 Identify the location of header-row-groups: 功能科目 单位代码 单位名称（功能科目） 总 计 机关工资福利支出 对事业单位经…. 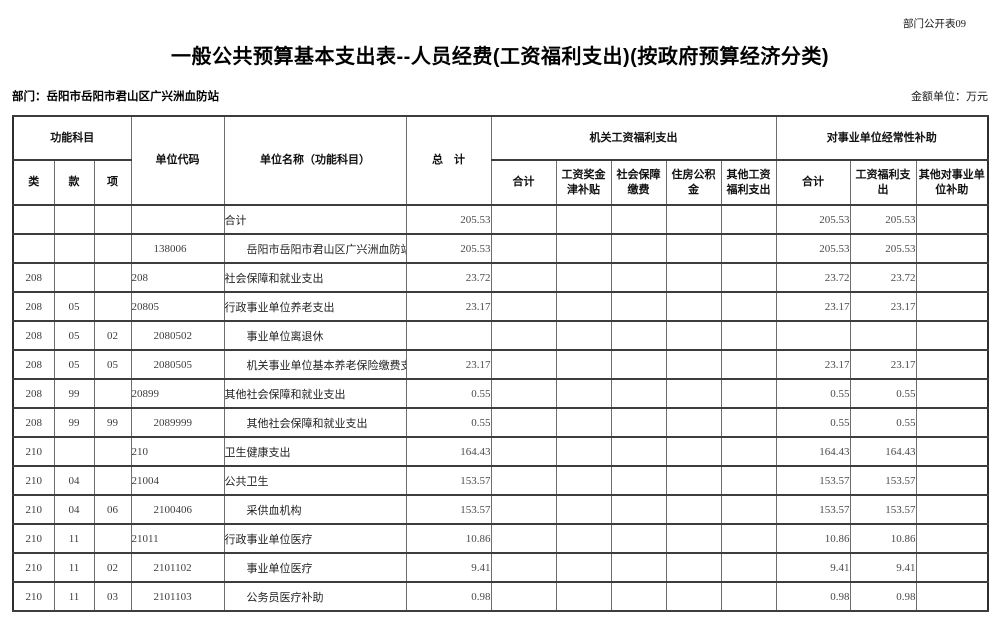
(500, 160).